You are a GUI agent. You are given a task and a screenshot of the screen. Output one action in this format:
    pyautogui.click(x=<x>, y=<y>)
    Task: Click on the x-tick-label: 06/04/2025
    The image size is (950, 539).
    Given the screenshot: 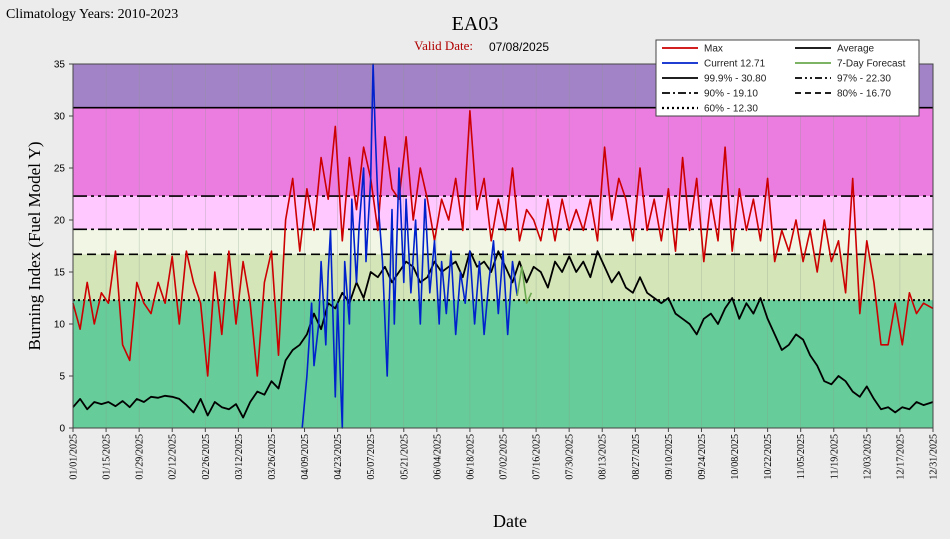 What is the action you would take?
    pyautogui.click(x=437, y=457)
    